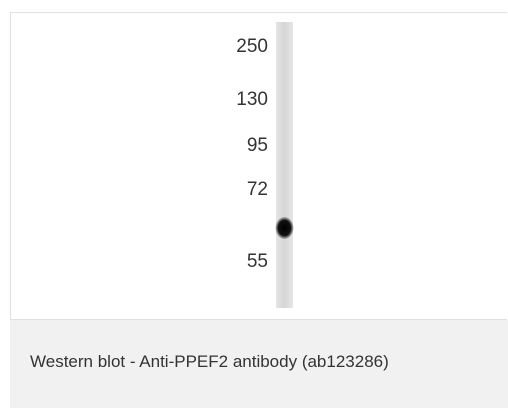  Describe the element at coordinates (284, 228) in the screenshot. I see `band` at that location.